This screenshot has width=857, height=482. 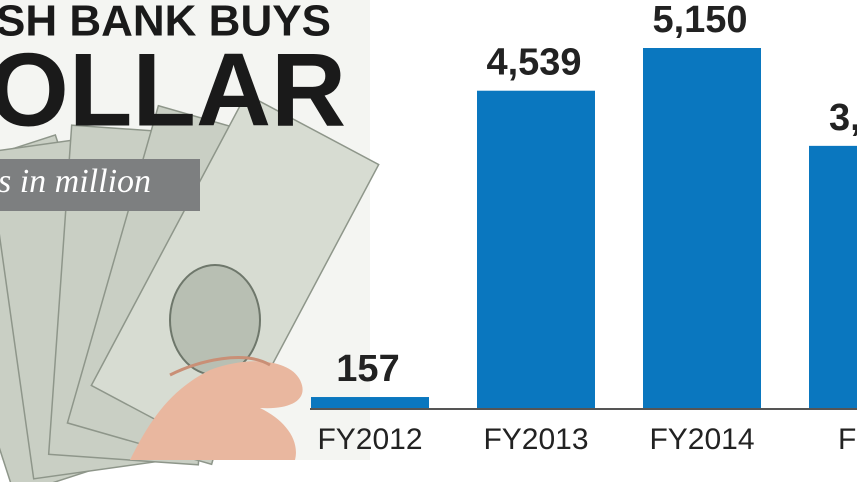 What do you see at coordinates (535, 439) in the screenshot?
I see `x-tick-label: FY2013` at bounding box center [535, 439].